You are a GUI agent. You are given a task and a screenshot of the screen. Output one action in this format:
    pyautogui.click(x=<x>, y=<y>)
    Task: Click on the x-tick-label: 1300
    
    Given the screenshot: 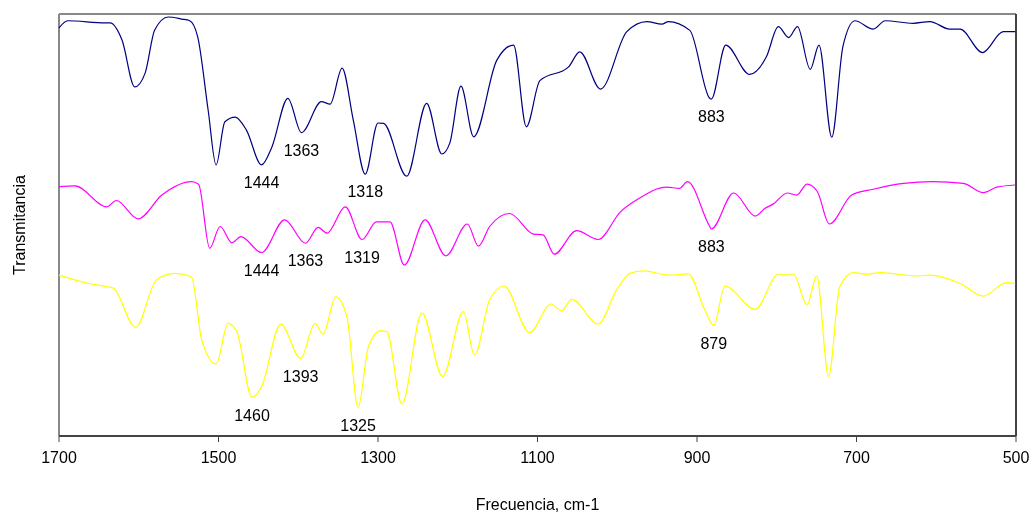 What is the action you would take?
    pyautogui.click(x=378, y=457)
    